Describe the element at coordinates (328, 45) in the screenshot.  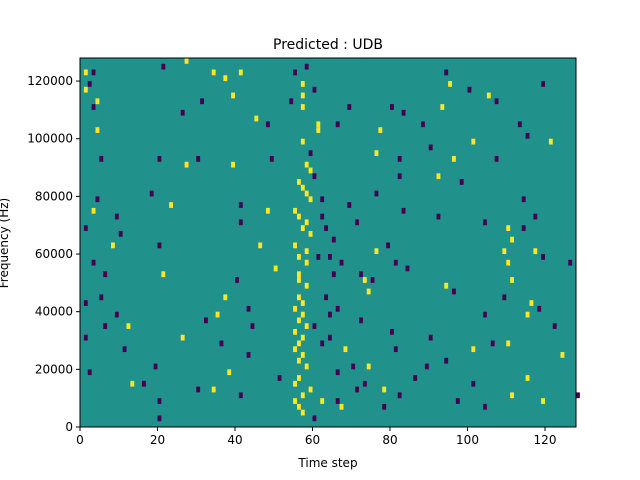
I see `chart-title: Predicted : UDB` at that location.